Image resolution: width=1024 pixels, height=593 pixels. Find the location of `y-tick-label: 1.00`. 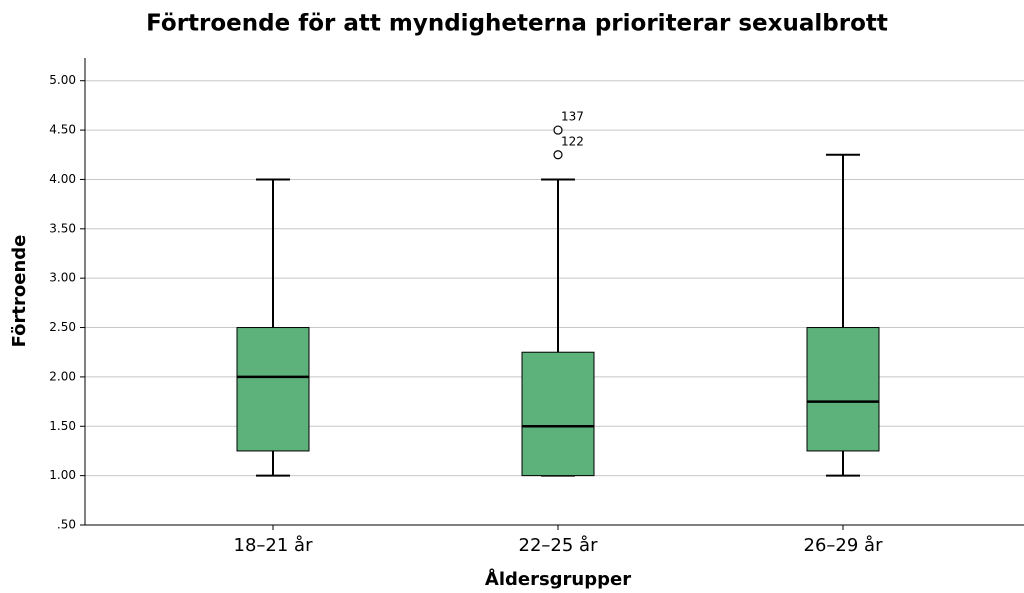

y-tick-label: 1.00 is located at coordinates (62, 475).